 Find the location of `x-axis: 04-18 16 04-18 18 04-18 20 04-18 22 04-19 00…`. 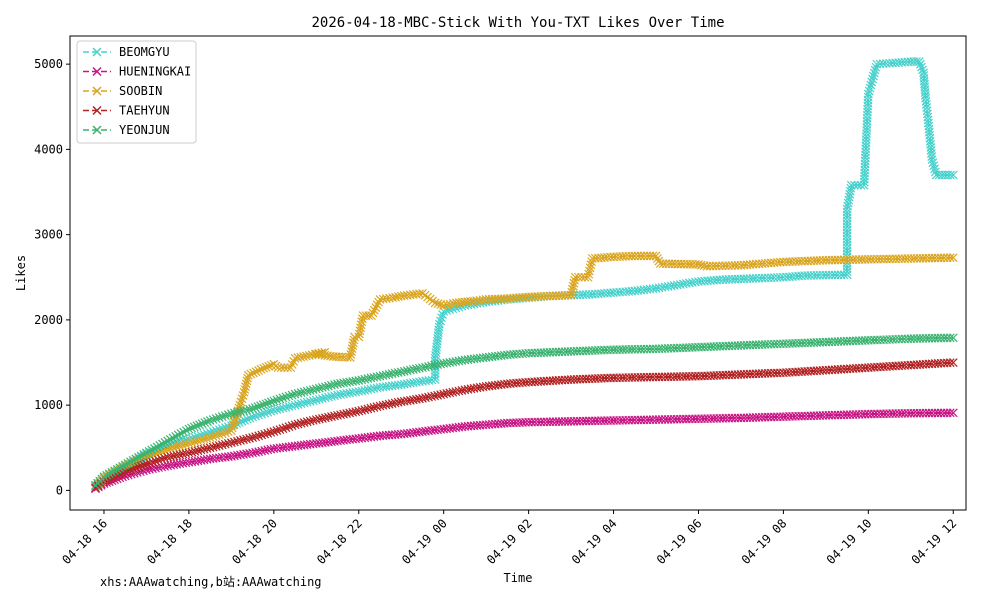

x-axis: 04-18 16 04-18 18 04-18 20 04-18 22 04-19 00… is located at coordinates (509, 538).